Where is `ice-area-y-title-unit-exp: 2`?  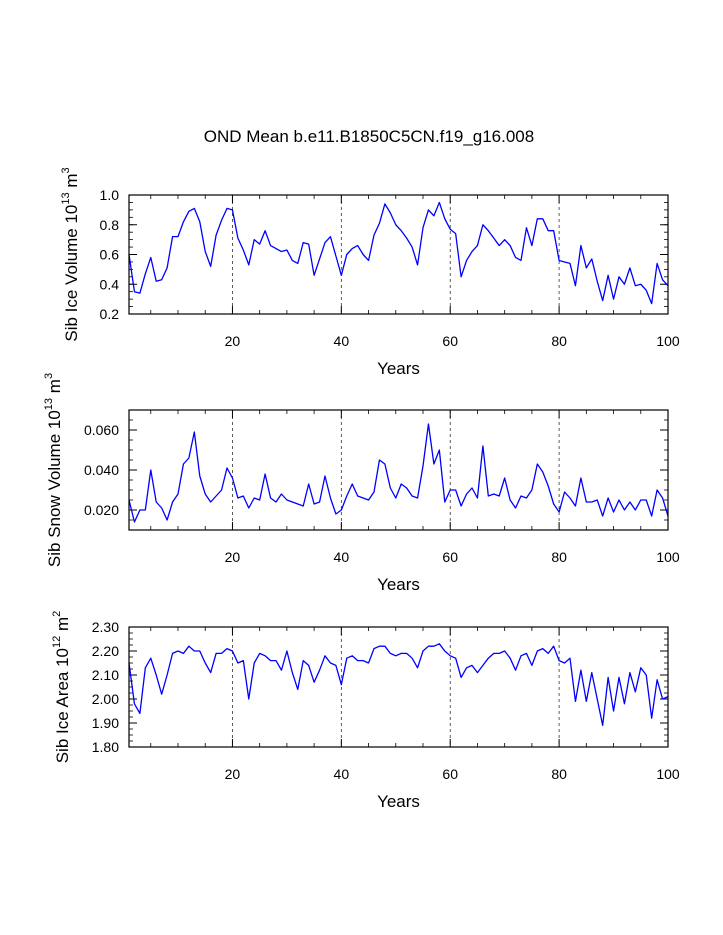 ice-area-y-title-unit-exp: 2 is located at coordinates (57, 614).